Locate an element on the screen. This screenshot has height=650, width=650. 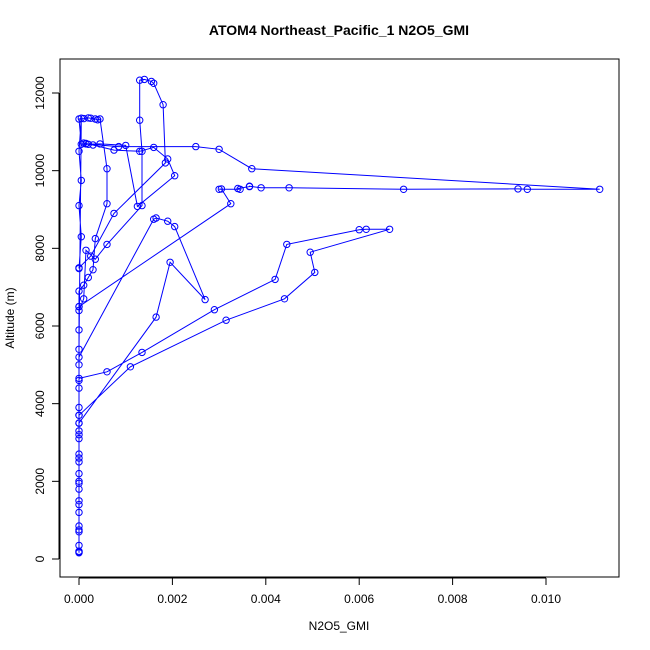
y-tick-label: 4000 is located at coordinates (40, 403).